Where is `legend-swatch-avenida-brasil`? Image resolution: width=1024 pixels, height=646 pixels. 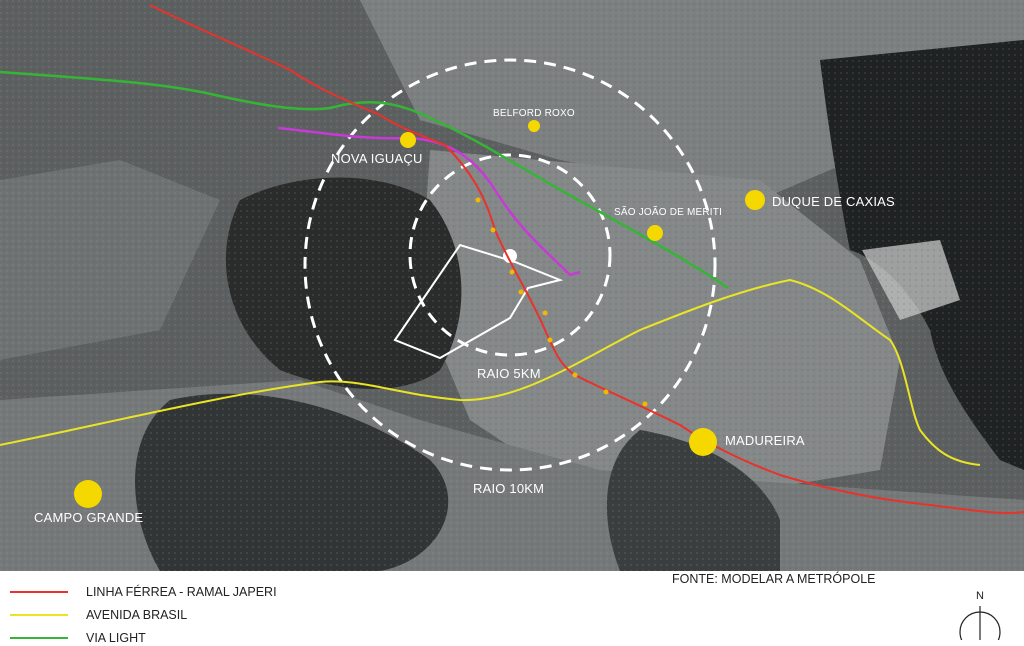
legend-swatch-avenida-brasil is located at coordinates (39, 615).